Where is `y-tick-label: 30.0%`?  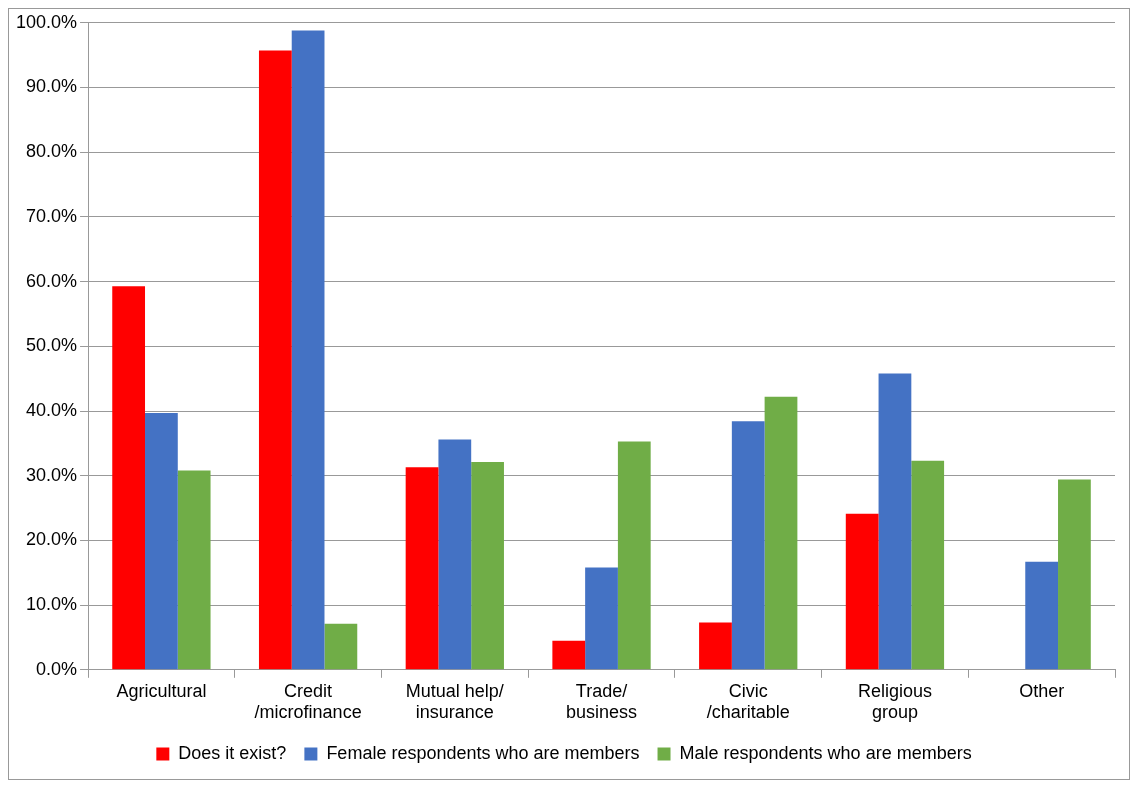
y-tick-label: 30.0% is located at coordinates (52, 474).